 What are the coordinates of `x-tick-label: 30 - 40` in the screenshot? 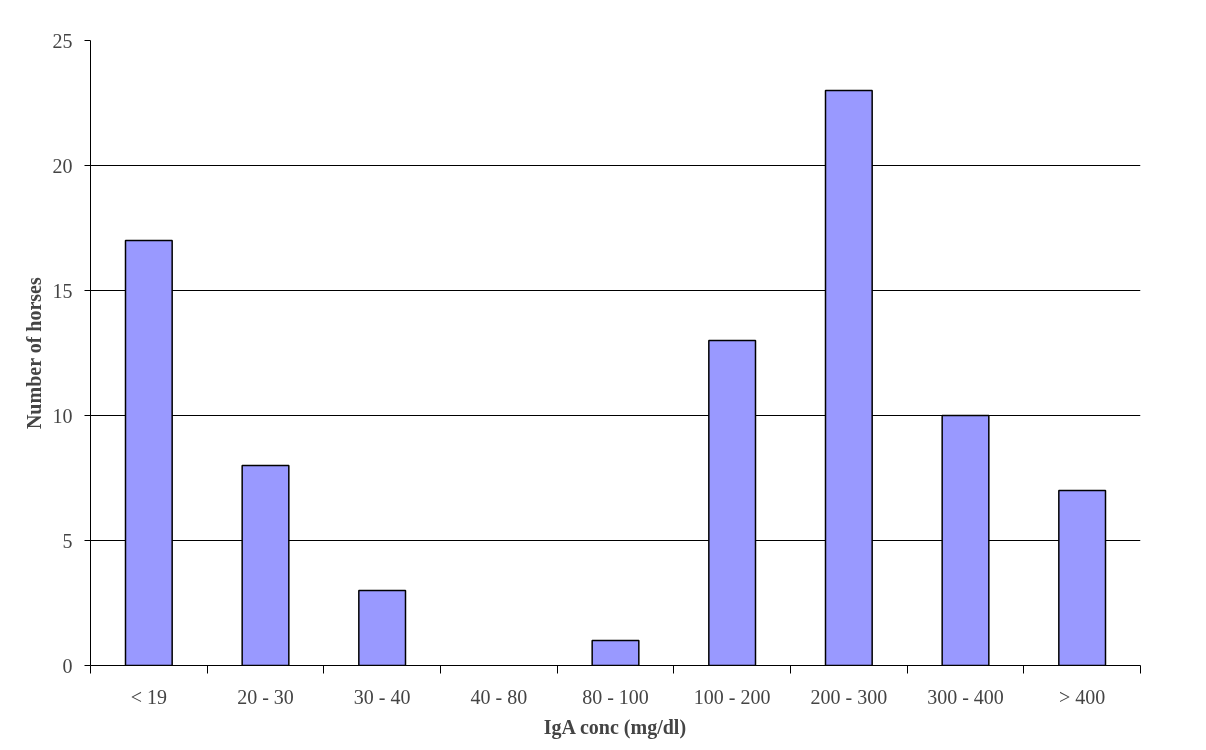 It's located at (382, 696).